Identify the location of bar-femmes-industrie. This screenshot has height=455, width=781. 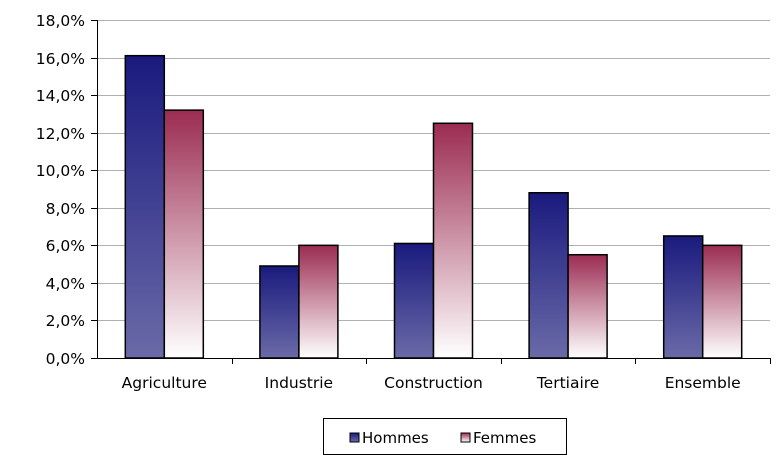
(318, 301).